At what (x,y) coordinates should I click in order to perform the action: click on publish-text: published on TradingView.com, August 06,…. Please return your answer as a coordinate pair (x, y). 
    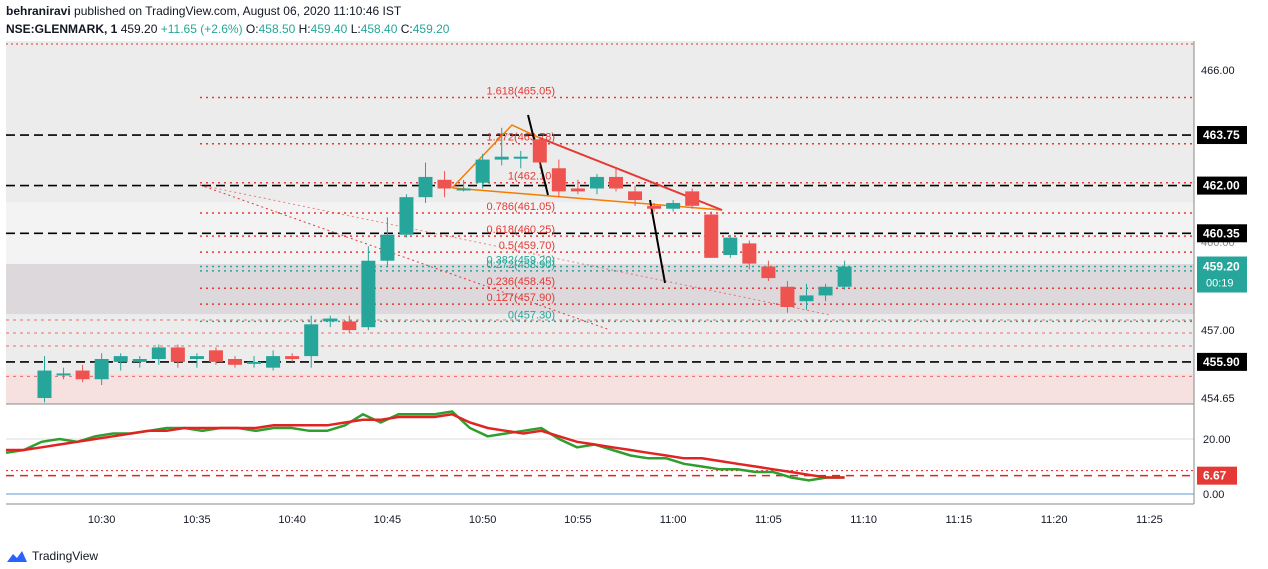
    Looking at the image, I should click on (238, 11).